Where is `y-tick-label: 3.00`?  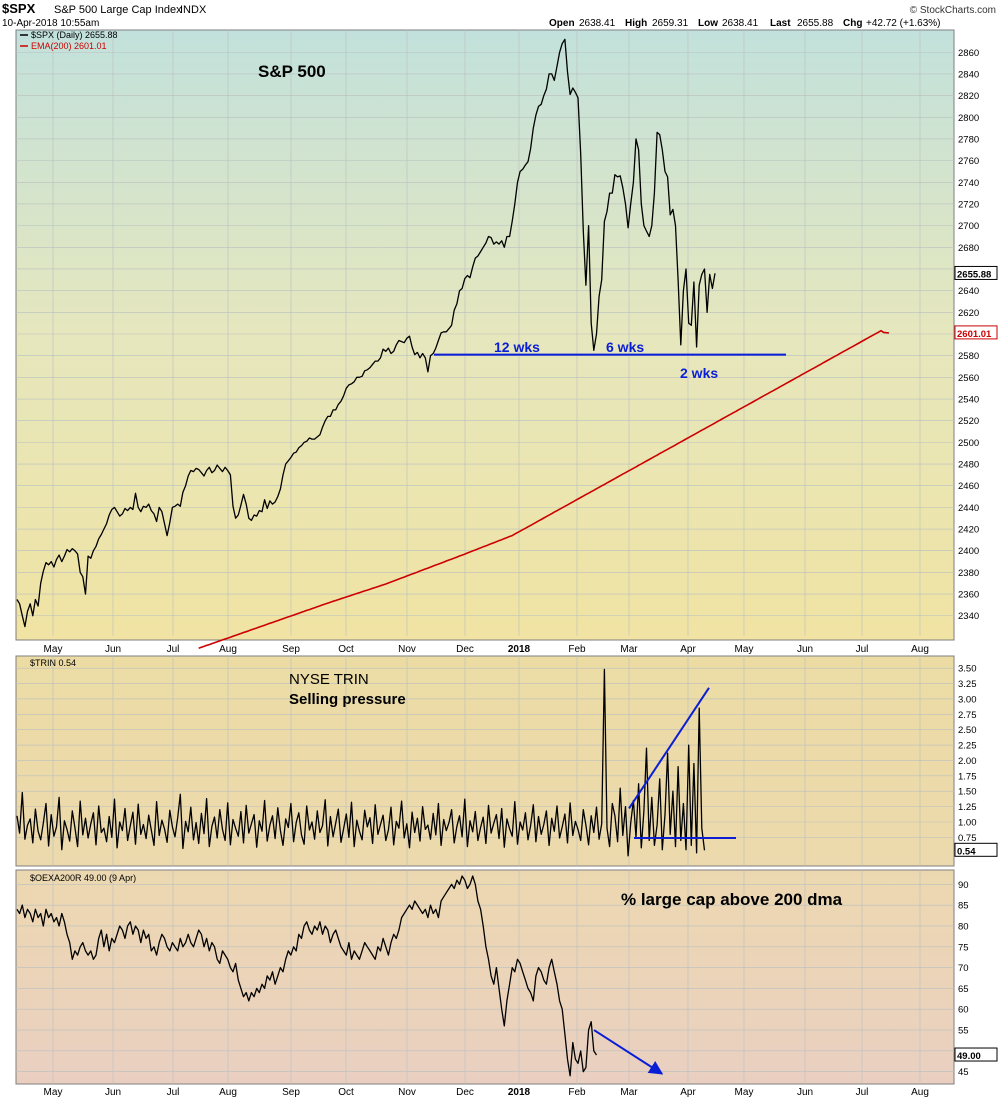 y-tick-label: 3.00 is located at coordinates (967, 699).